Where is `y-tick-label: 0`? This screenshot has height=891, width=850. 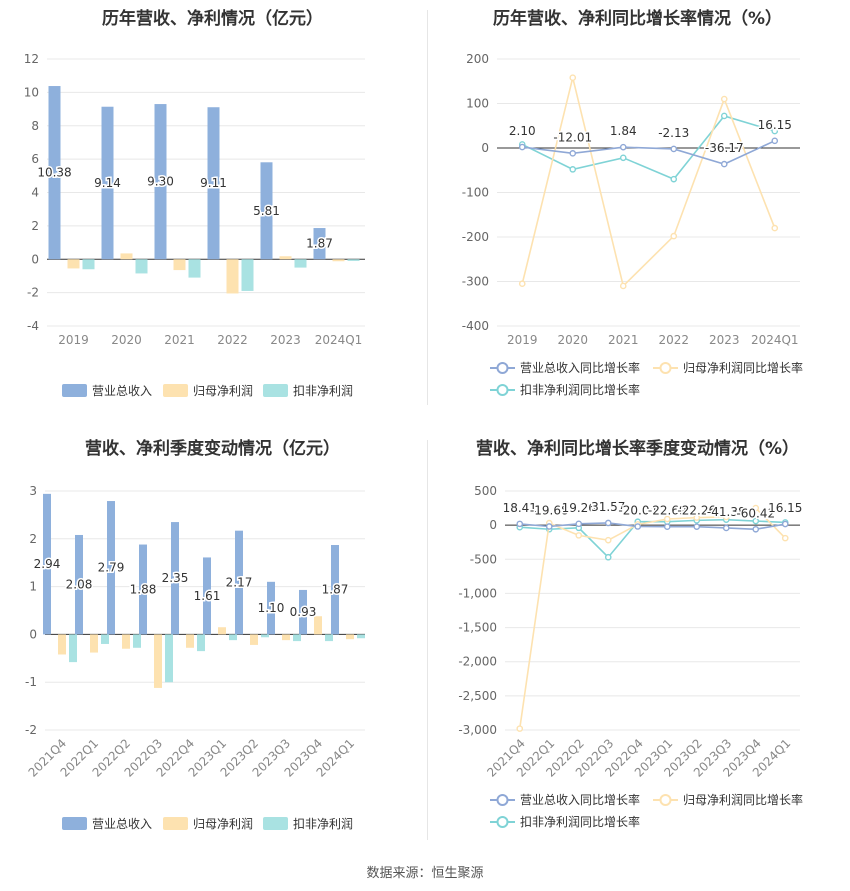 y-tick-label: 0 is located at coordinates (33, 634).